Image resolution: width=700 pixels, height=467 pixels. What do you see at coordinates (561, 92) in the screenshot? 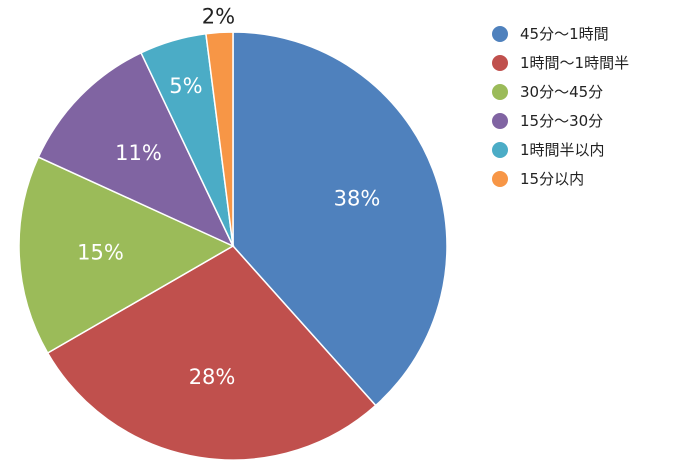
I see `legend-label: 30分～45分` at bounding box center [561, 92].